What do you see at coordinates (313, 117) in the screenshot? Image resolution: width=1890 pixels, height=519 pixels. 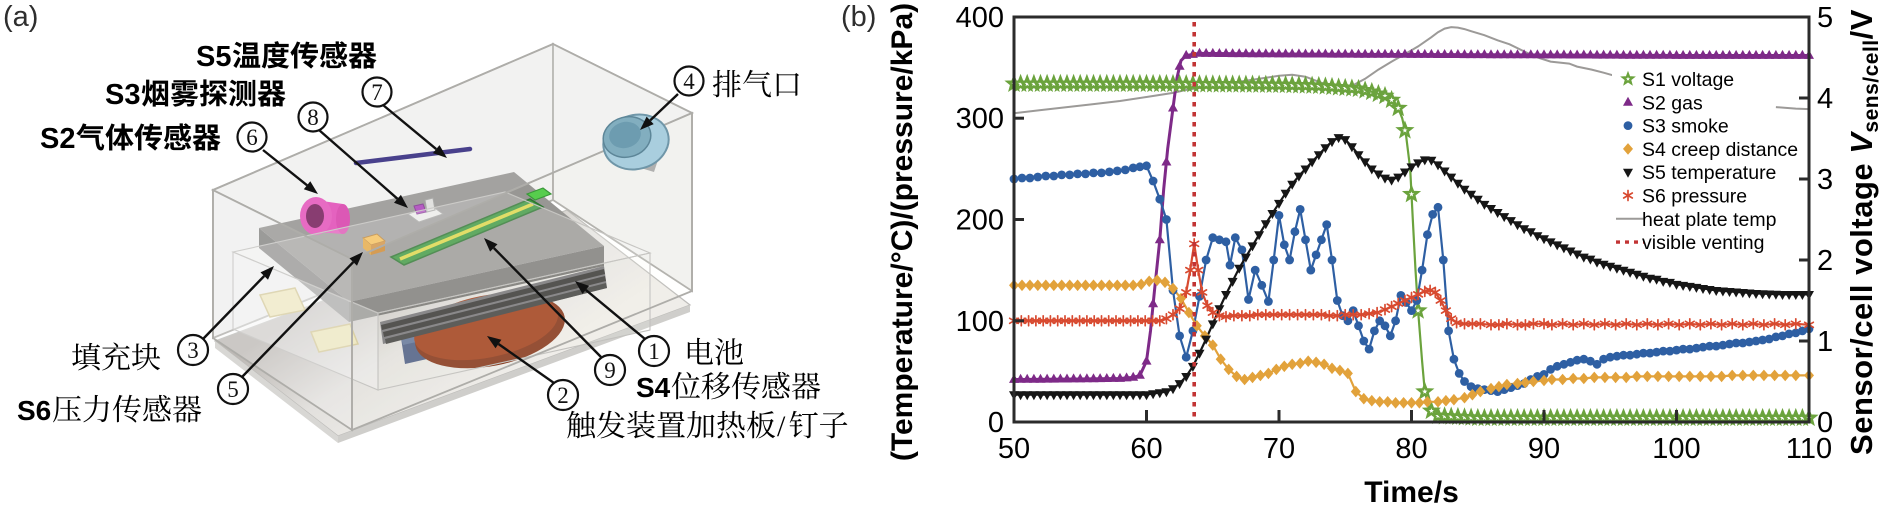 I see `svg-text: 8` at bounding box center [313, 117].